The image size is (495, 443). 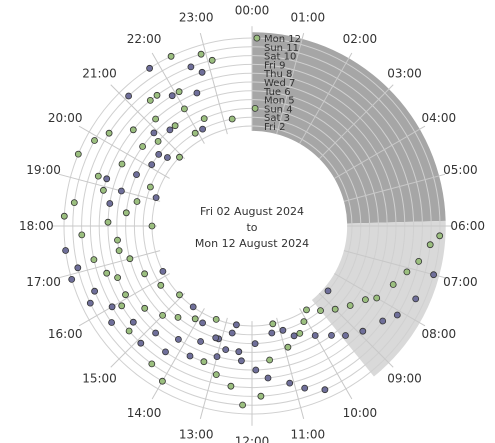 What do you see at coordinates (144, 413) in the screenshot?
I see `hour-label: 14:00` at bounding box center [144, 413].